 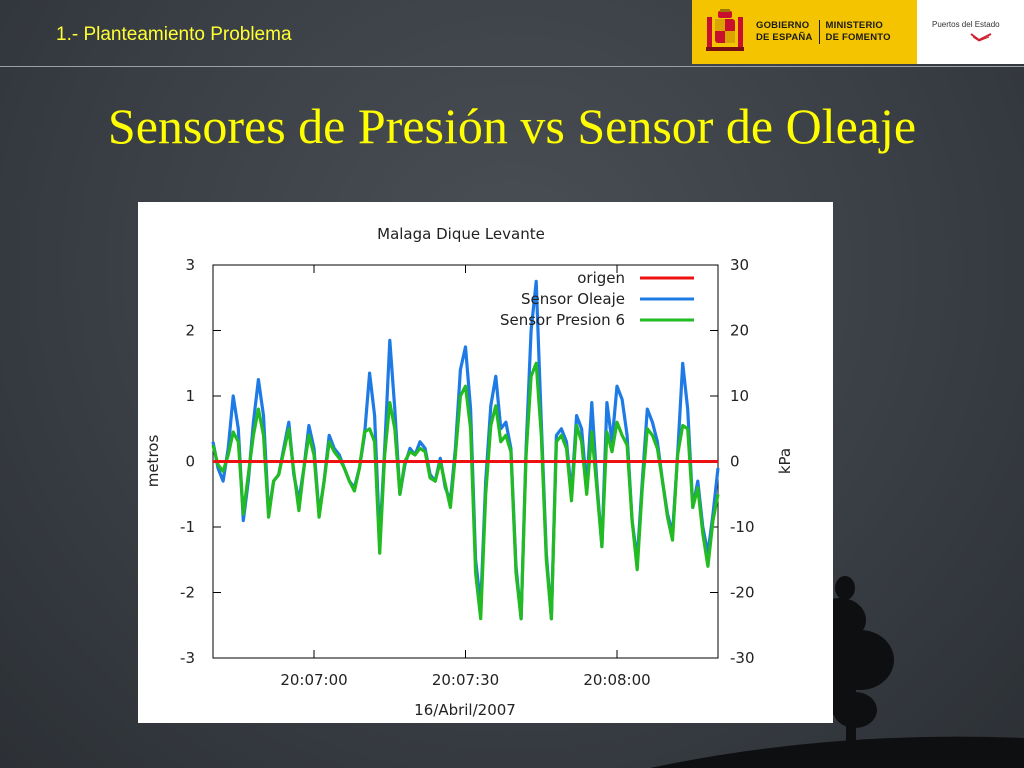 I want to click on gobierno-line-1: GOBIERNO, so click(x=783, y=25).